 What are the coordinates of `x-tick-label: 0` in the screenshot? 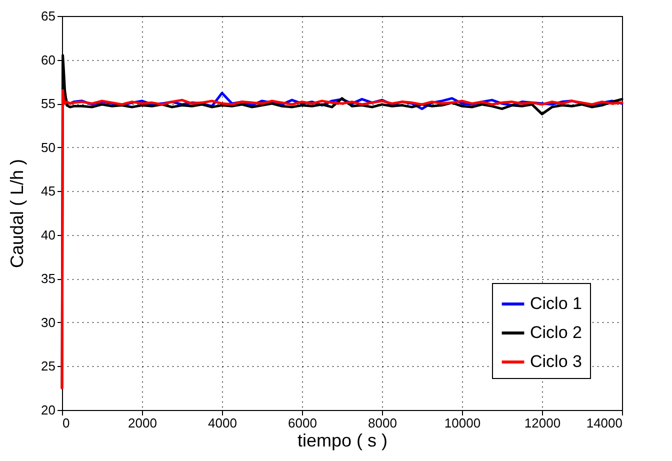 It's located at (66, 423).